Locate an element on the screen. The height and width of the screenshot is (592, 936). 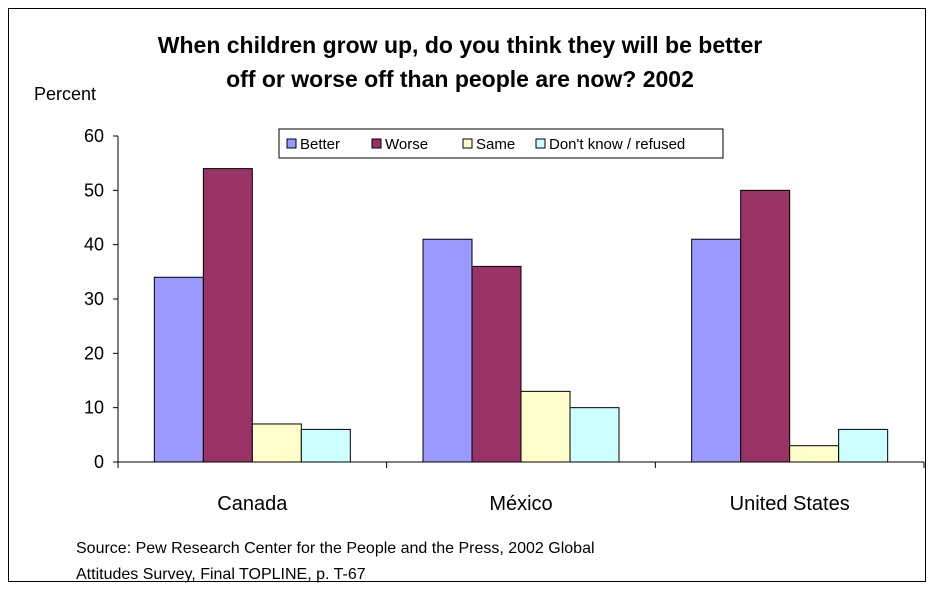
legend-box is located at coordinates (501, 143).